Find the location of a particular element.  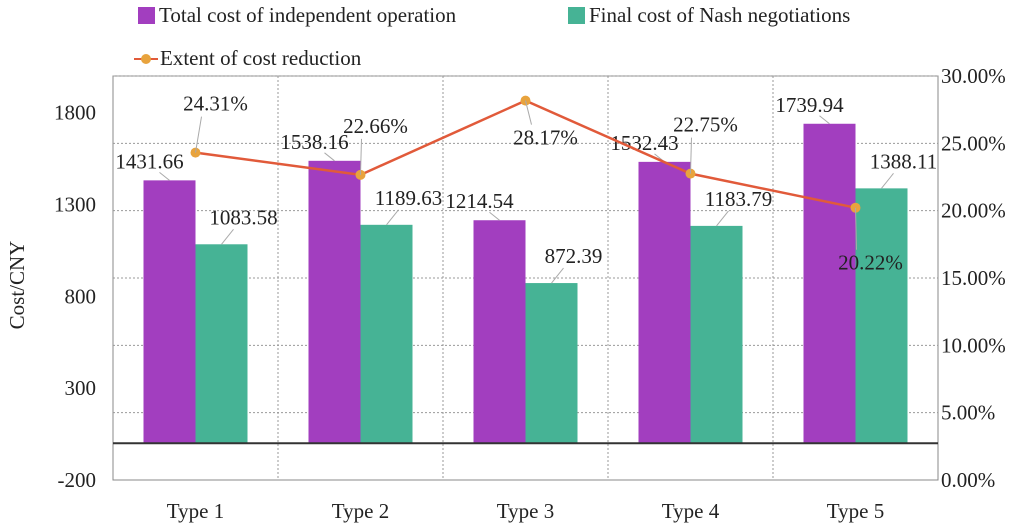

data-label-cost-reduction: 20.22% is located at coordinates (870, 263).